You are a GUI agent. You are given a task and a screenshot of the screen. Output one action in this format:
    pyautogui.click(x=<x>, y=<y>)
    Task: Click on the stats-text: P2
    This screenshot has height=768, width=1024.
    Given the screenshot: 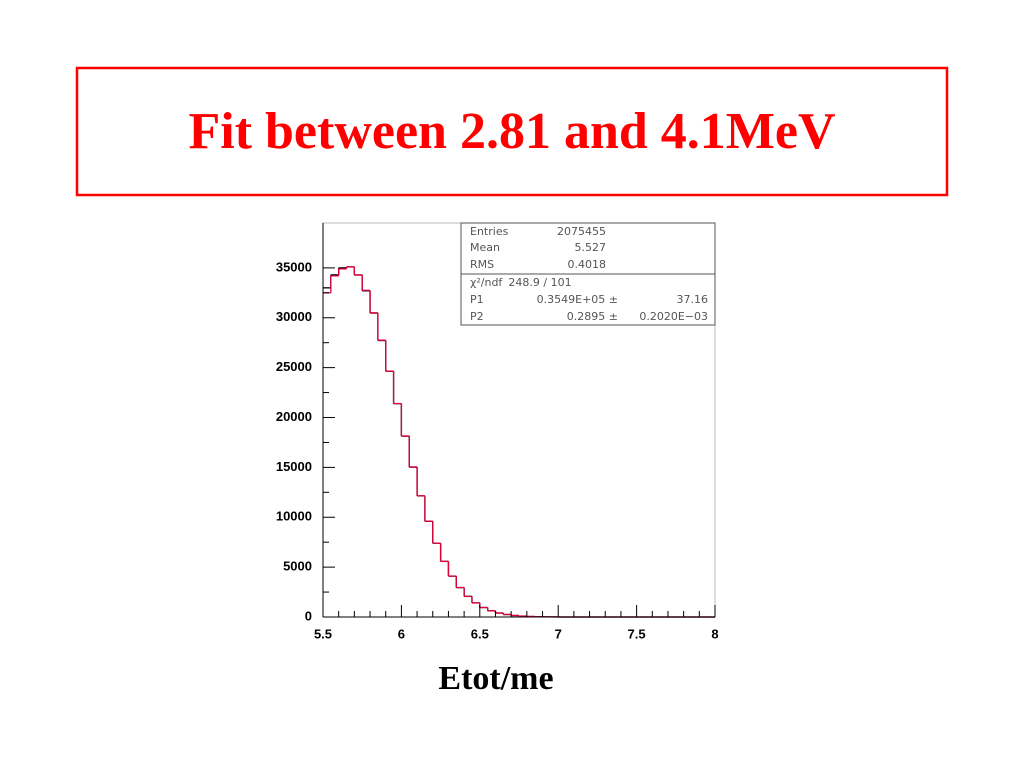 What is the action you would take?
    pyautogui.click(x=477, y=316)
    